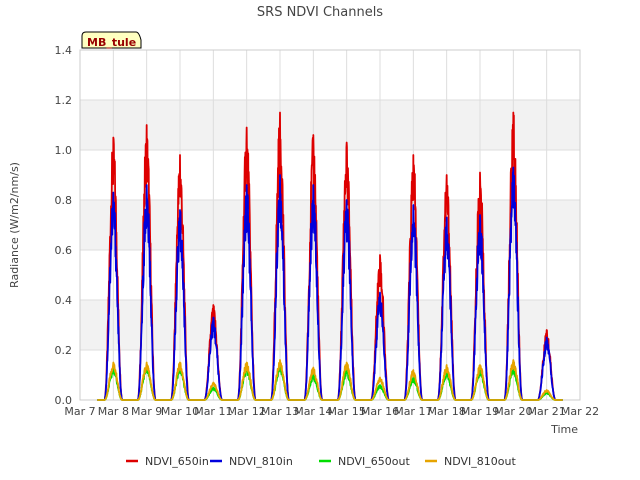 The image size is (640, 480). I want to click on x-tick-label-14: Mar 21, so click(547, 411).